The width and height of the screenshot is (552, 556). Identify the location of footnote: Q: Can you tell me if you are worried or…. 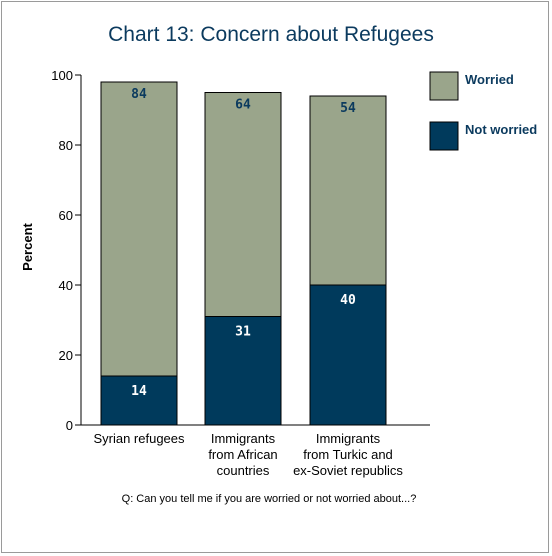
(269, 499).